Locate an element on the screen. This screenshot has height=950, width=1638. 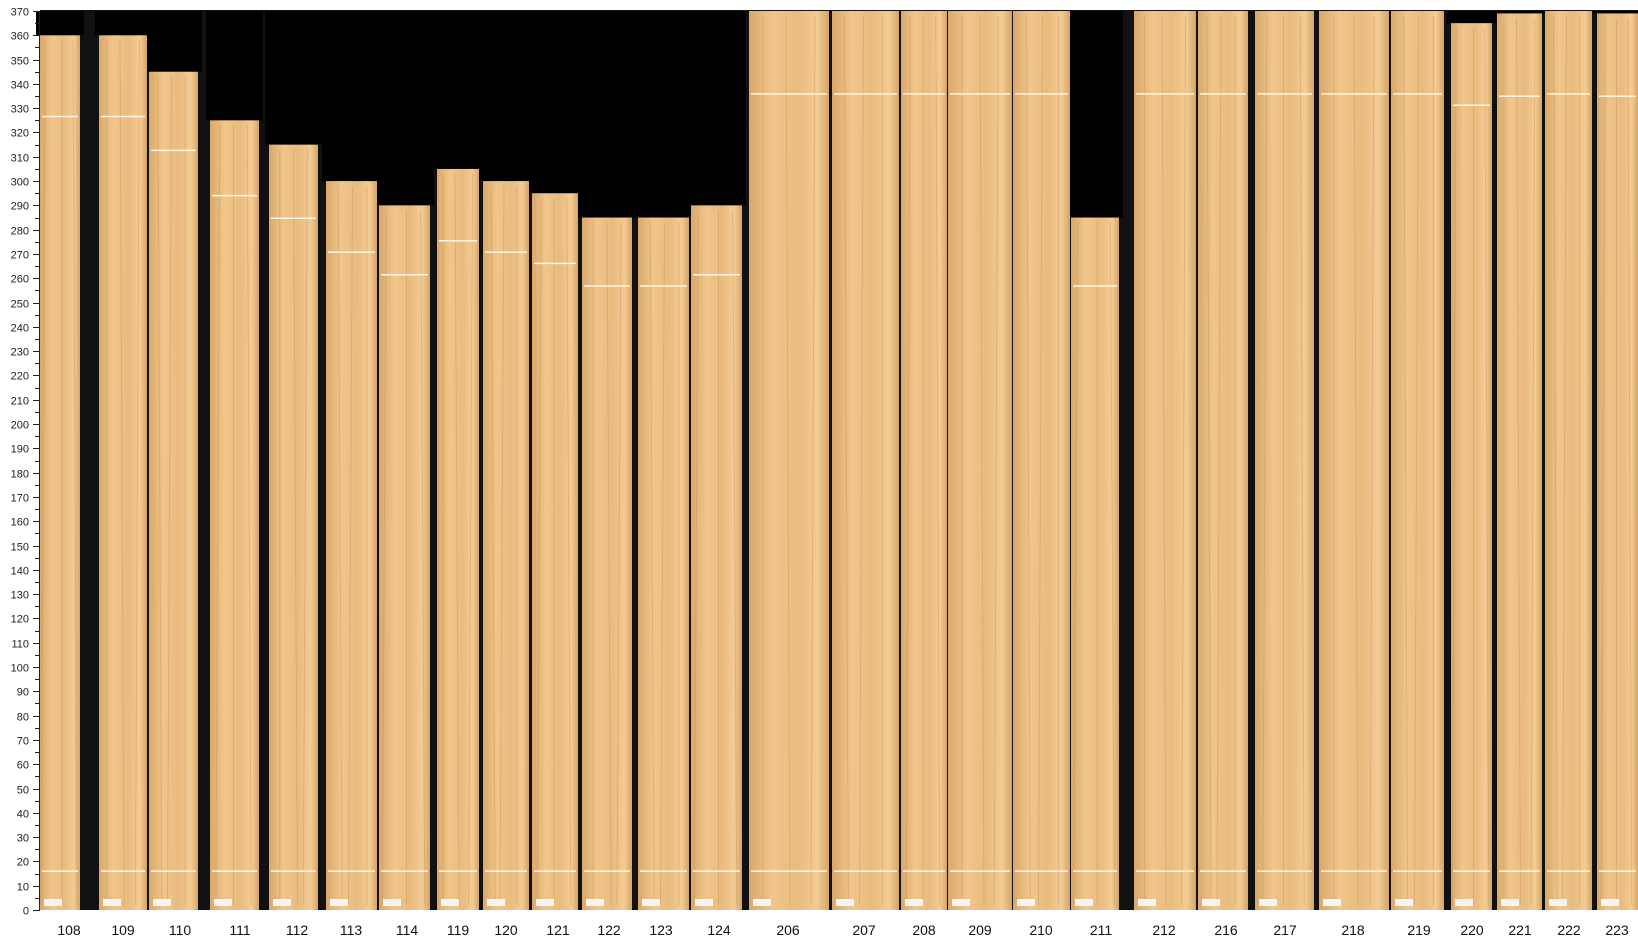
y-tick-label: 90 is located at coordinates (23, 693).